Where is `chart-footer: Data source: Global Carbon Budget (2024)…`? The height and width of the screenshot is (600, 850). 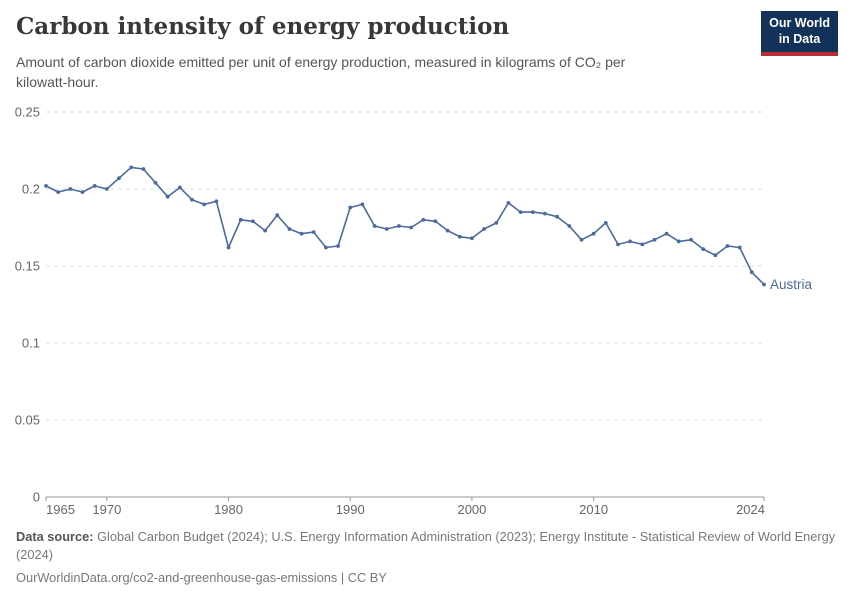
chart-footer: Data source: Global Carbon Budget (2024)… is located at coordinates (426, 557).